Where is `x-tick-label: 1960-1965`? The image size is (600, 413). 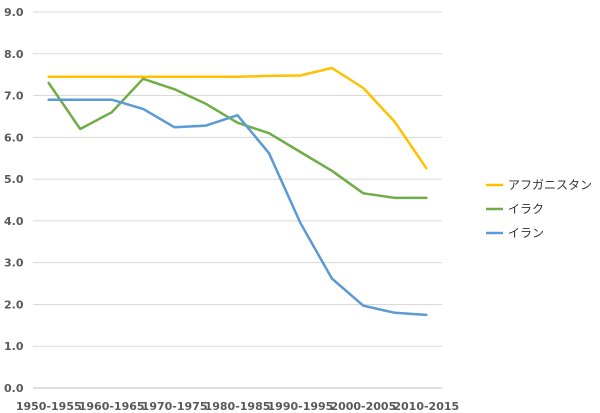 x-tick-label: 1960-1965 is located at coordinates (112, 406).